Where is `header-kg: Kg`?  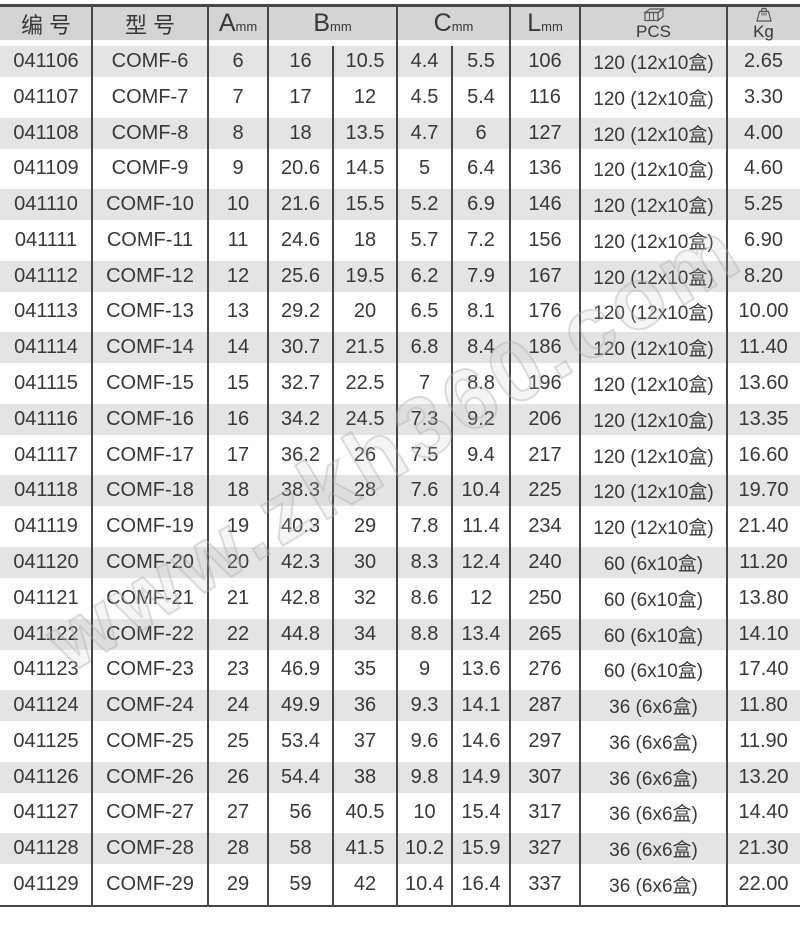 header-kg: Kg is located at coordinates (763, 23).